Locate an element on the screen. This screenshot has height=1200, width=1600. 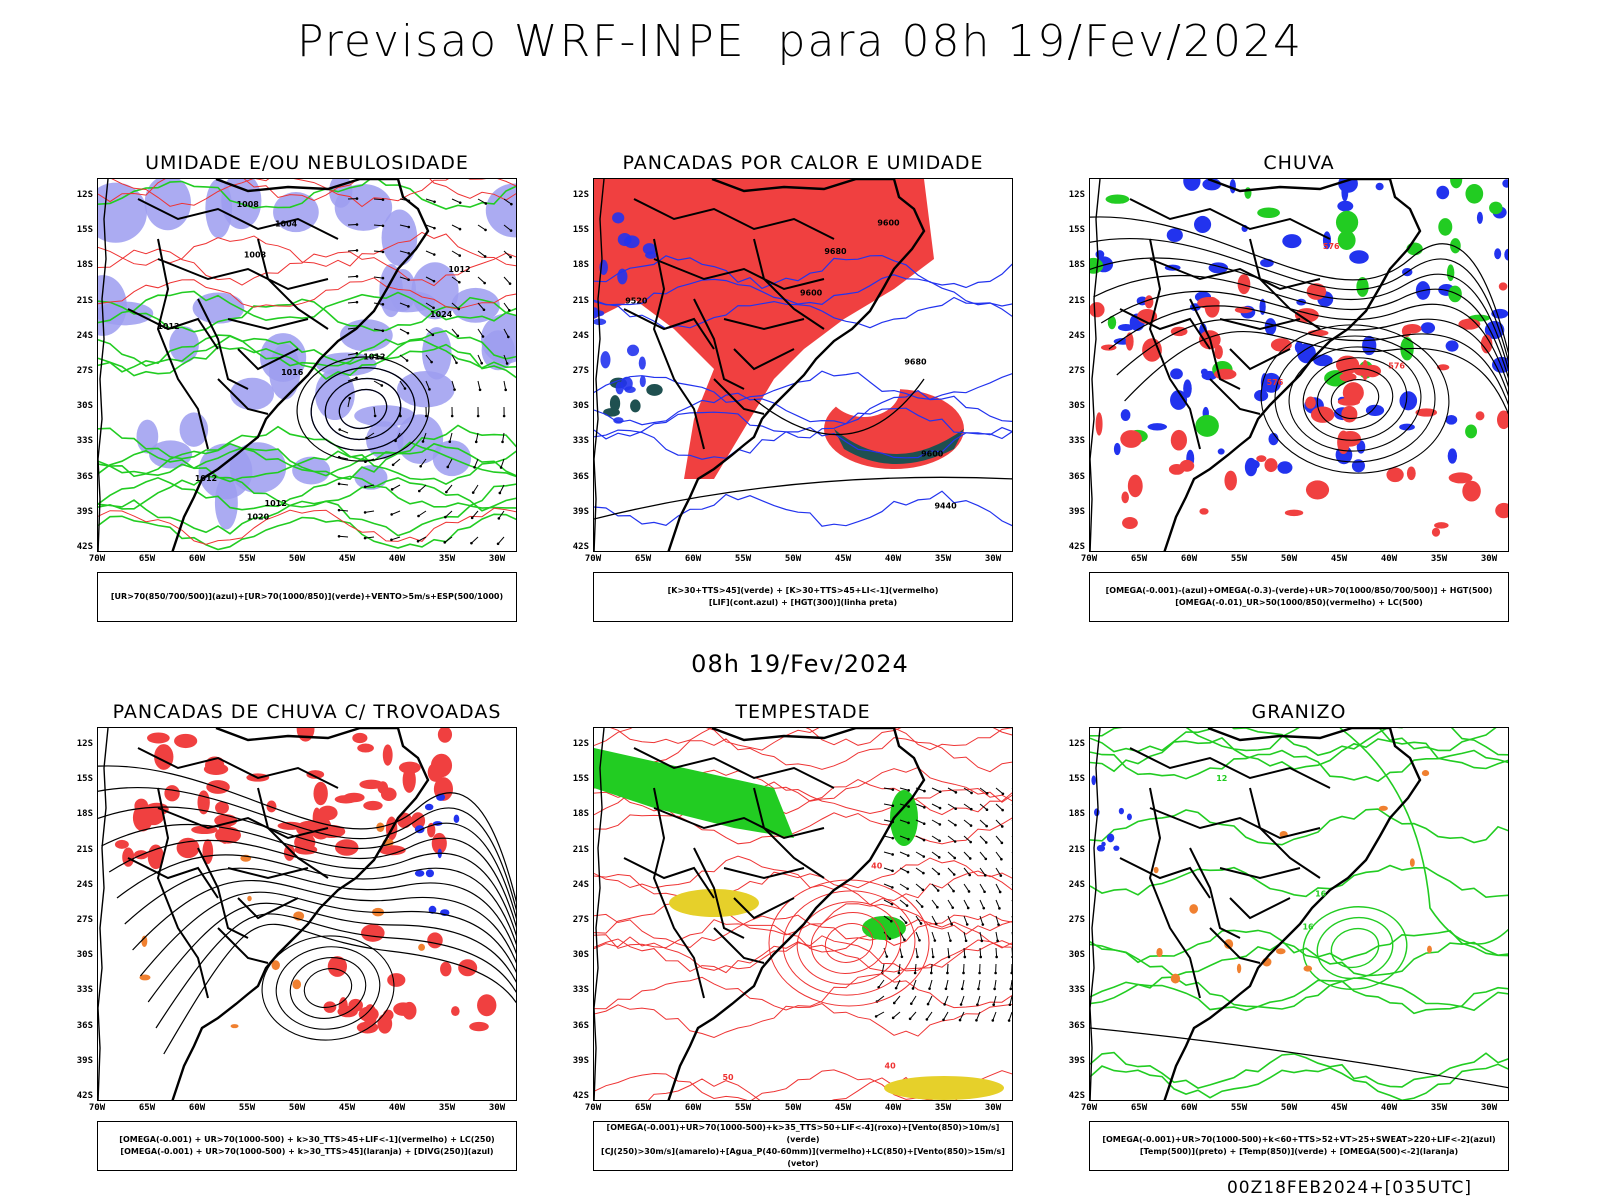
divergence-area is located at coordinates (456, 818).